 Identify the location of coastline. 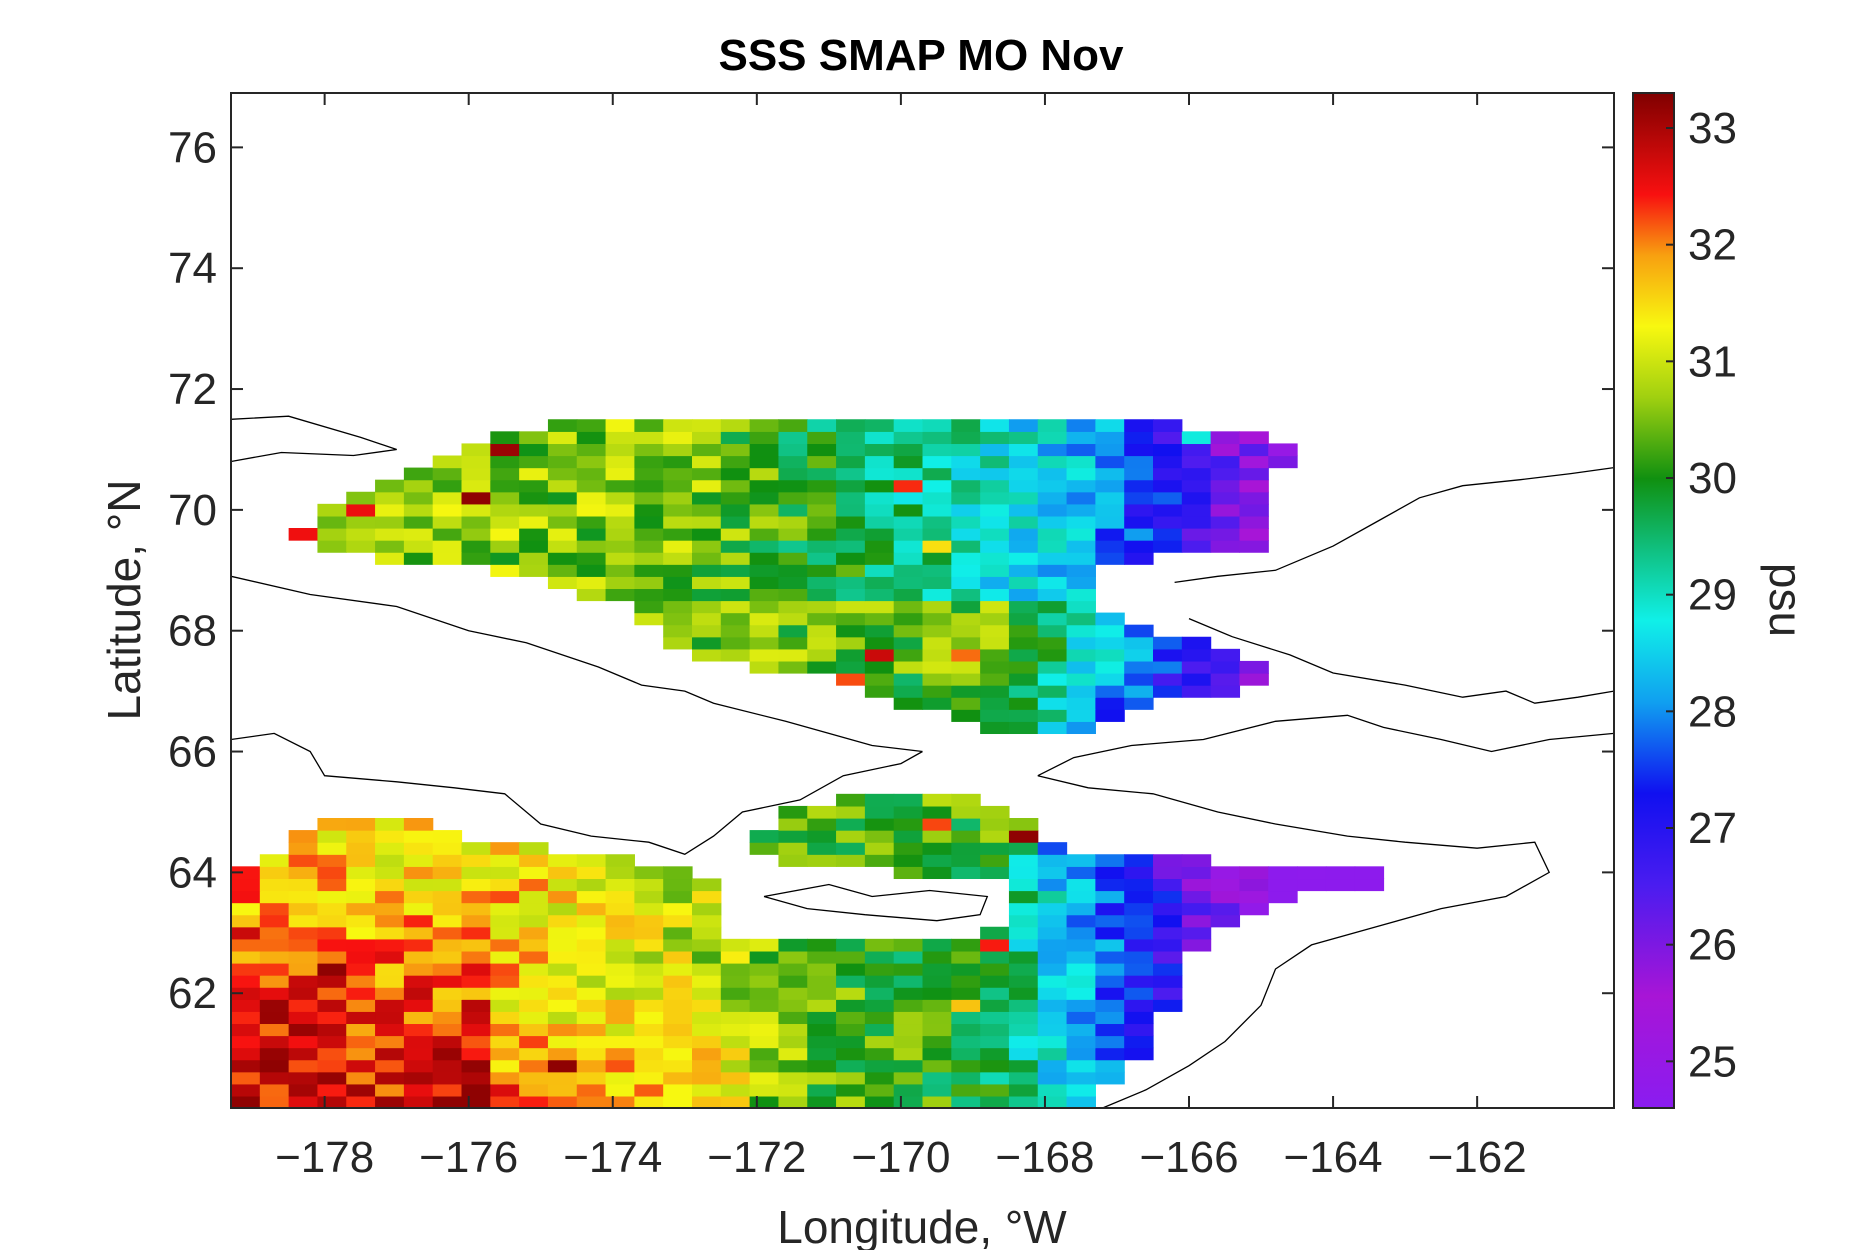
(1394, 525).